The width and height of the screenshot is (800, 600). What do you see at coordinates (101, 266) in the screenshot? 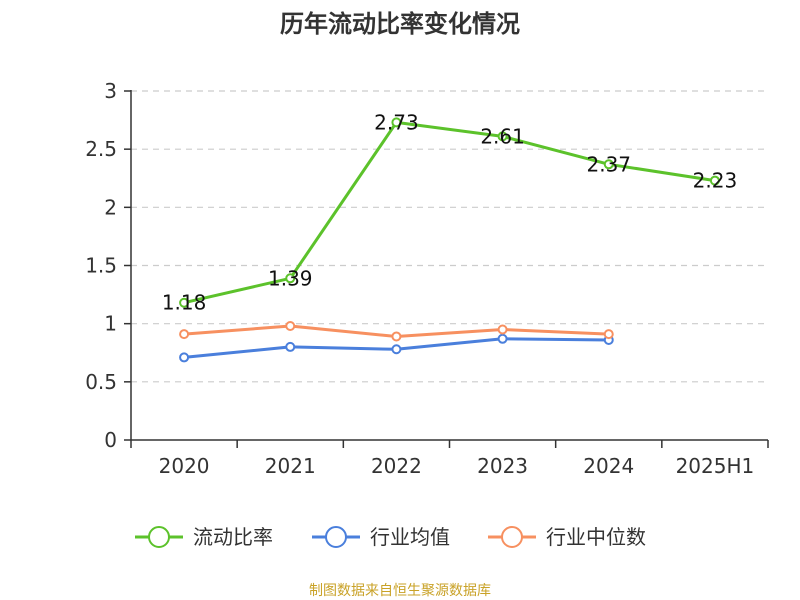
I see `y-tick-label: 1.5` at bounding box center [101, 266].